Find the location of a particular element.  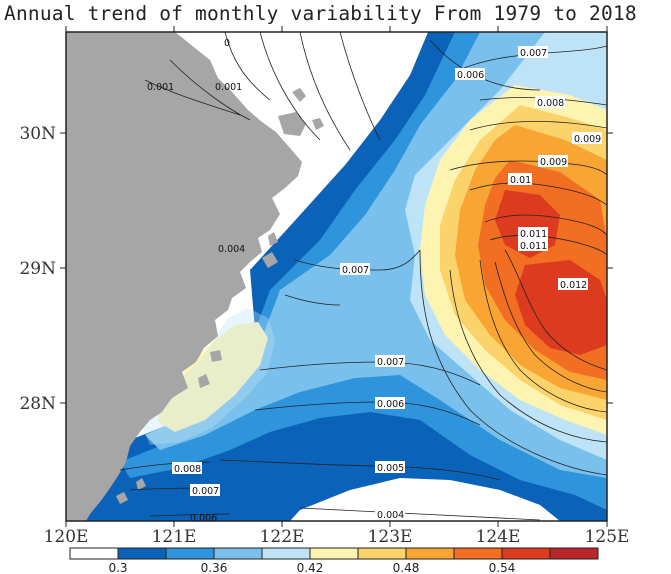

band-white-south is located at coordinates (425, 499).